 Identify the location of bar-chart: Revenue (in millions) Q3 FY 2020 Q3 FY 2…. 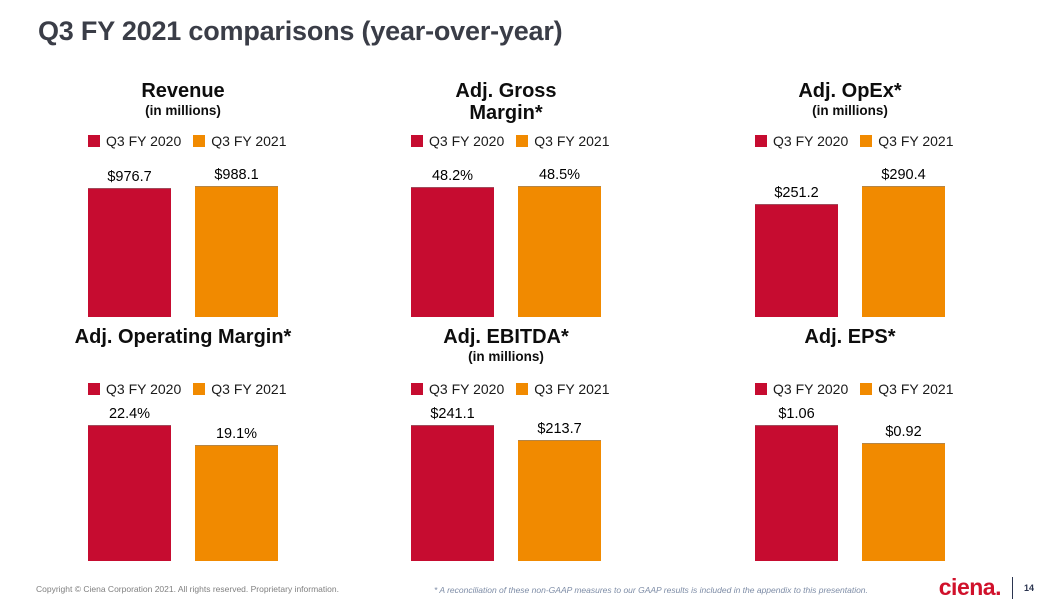
(183, 198).